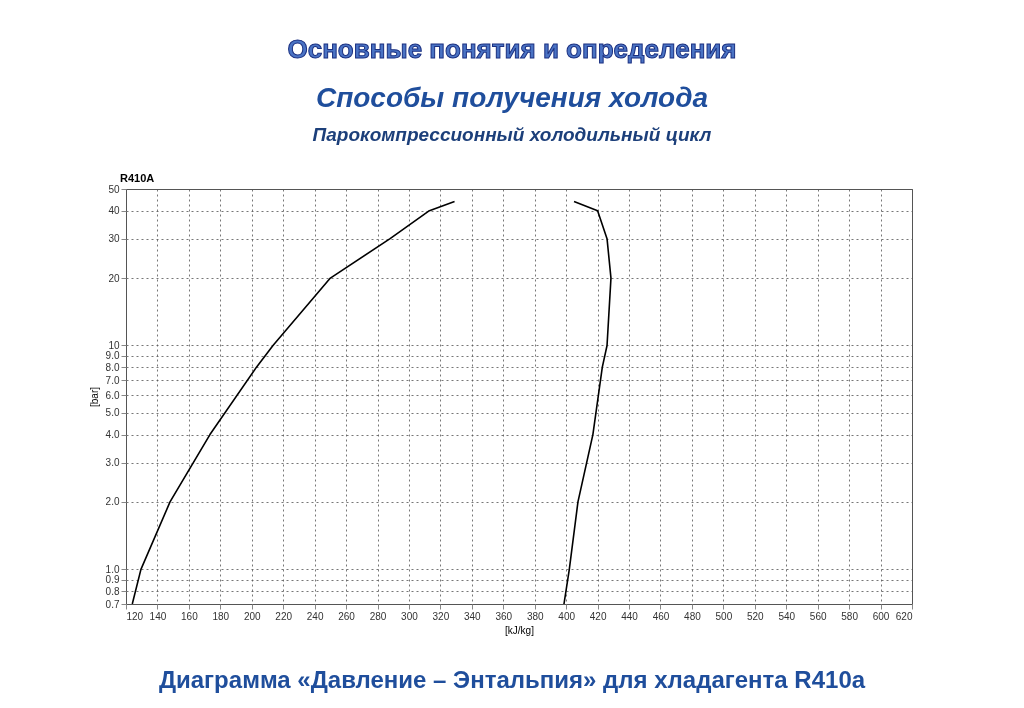  I want to click on y-tick-label: 3.0, so click(112, 463).